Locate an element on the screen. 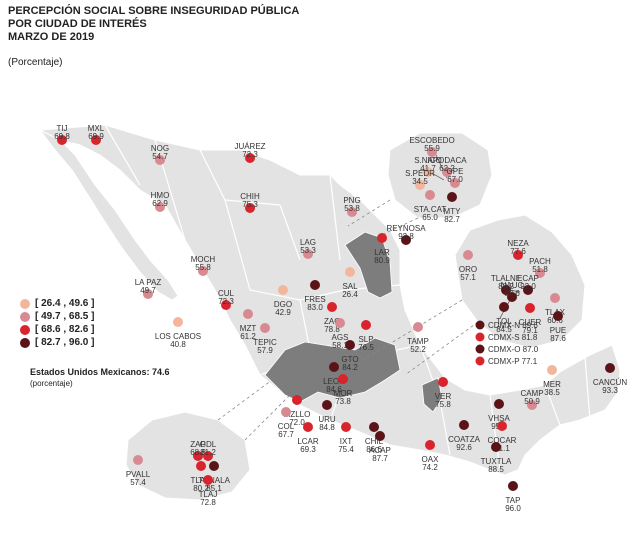 The width and height of the screenshot is (640, 538). city-label-coatza: COATZA 92.6 is located at coordinates (464, 443).